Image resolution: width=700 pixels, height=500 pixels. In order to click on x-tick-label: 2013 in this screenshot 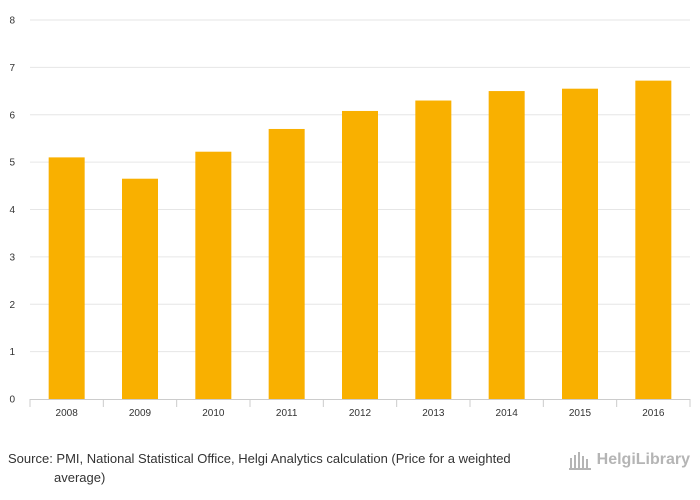, I will do `click(433, 413)`.